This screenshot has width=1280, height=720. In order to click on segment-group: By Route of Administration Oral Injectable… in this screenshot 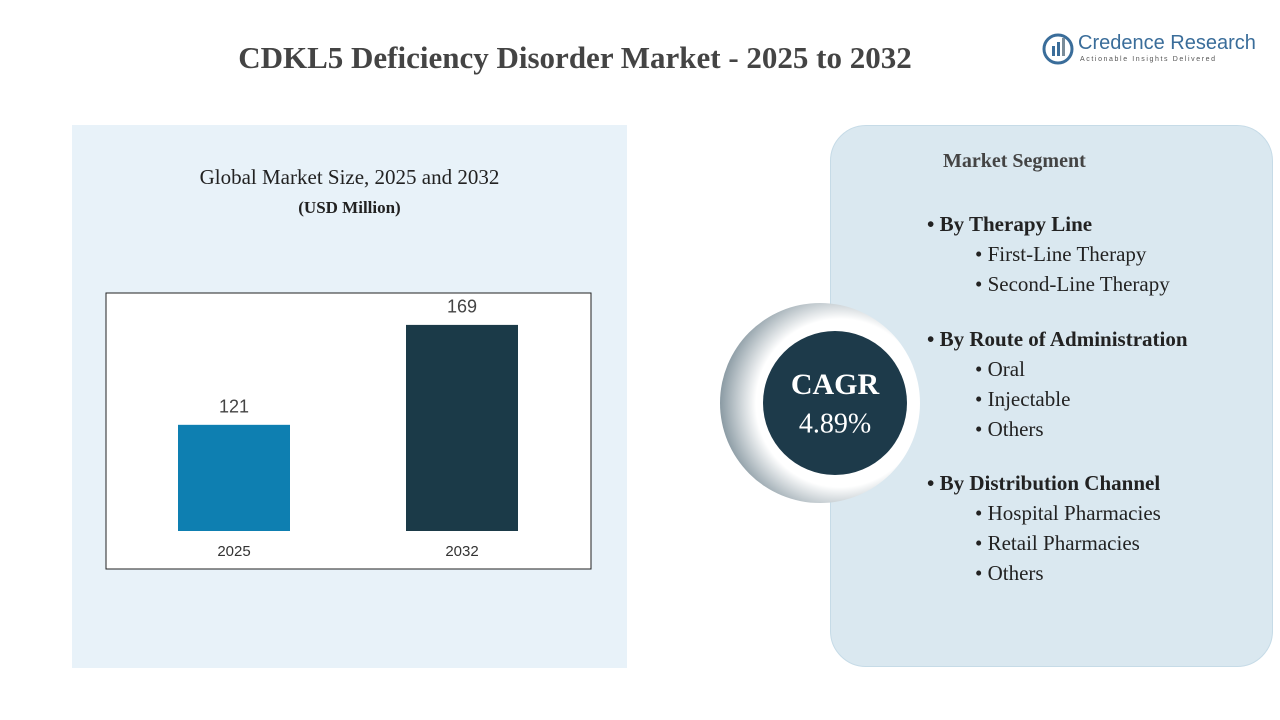, I will do `click(1057, 384)`.